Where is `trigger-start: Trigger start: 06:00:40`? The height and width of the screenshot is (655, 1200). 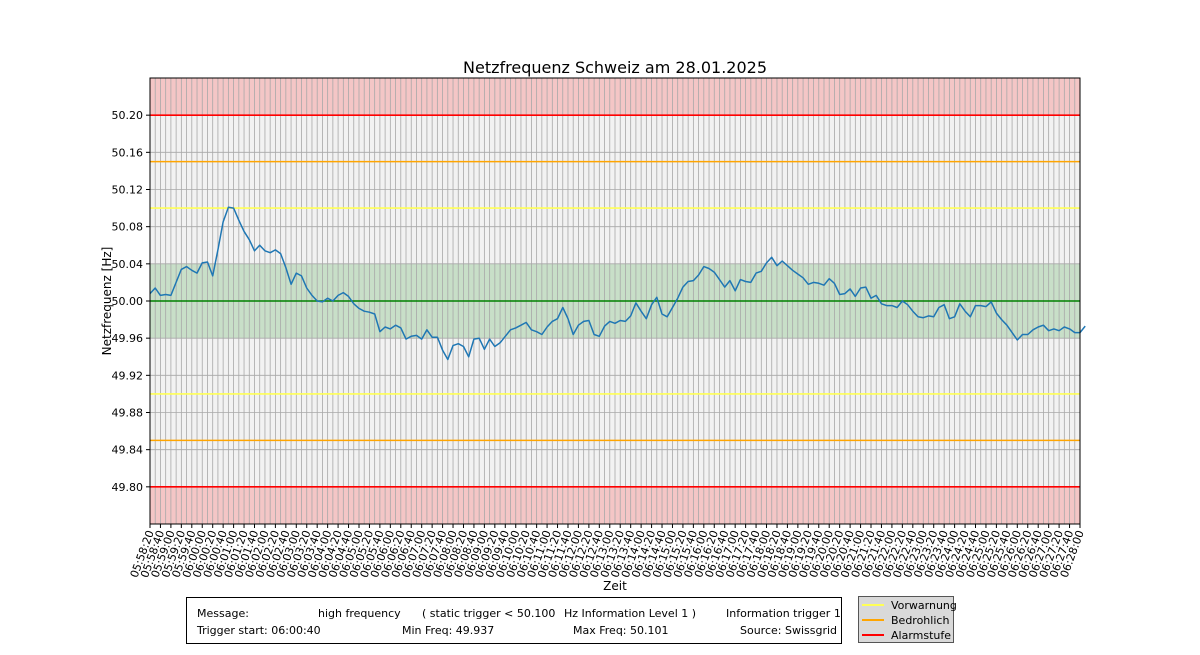 trigger-start: Trigger start: 06:00:40 is located at coordinates (259, 630).